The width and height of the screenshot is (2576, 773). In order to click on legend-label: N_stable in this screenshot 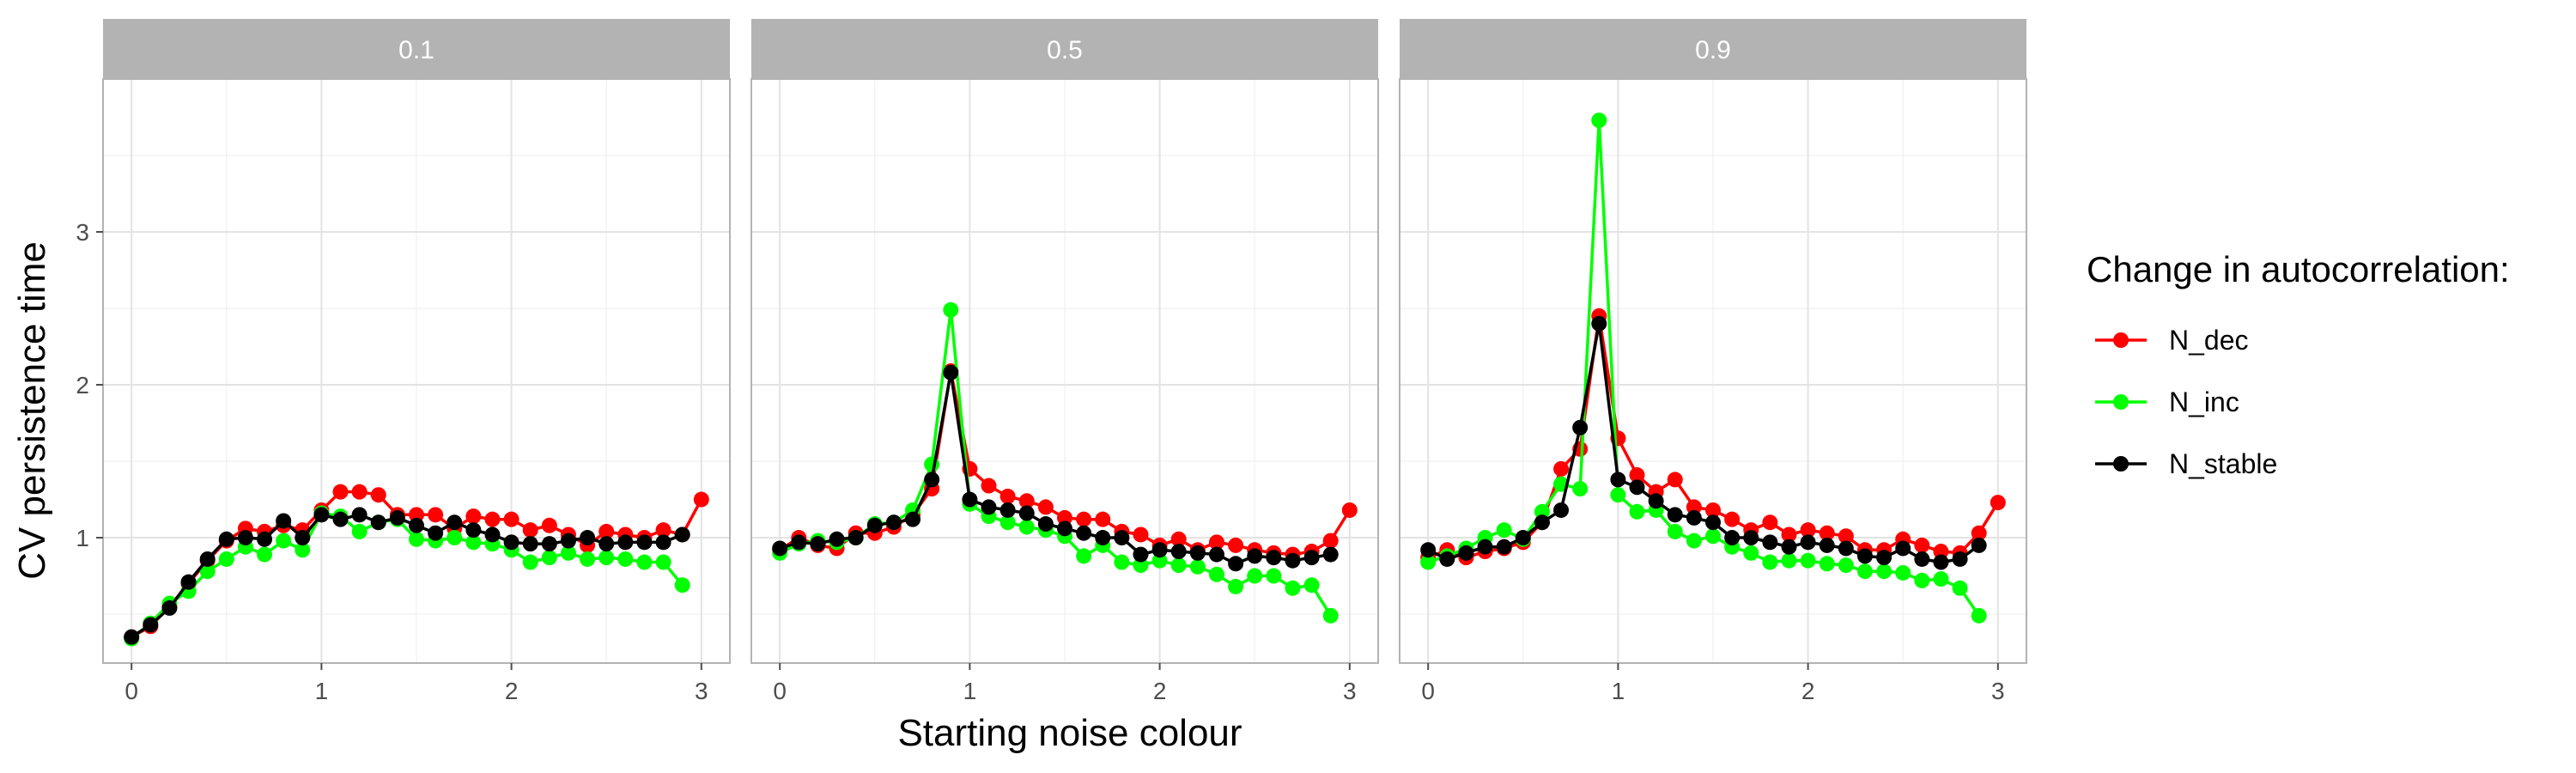, I will do `click(2223, 464)`.